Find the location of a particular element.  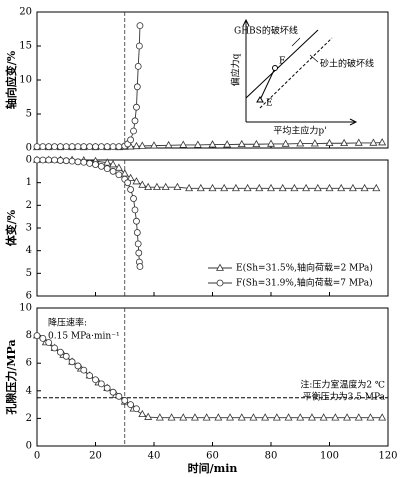

y-tick-label: 5 is located at coordinates (29, 273).